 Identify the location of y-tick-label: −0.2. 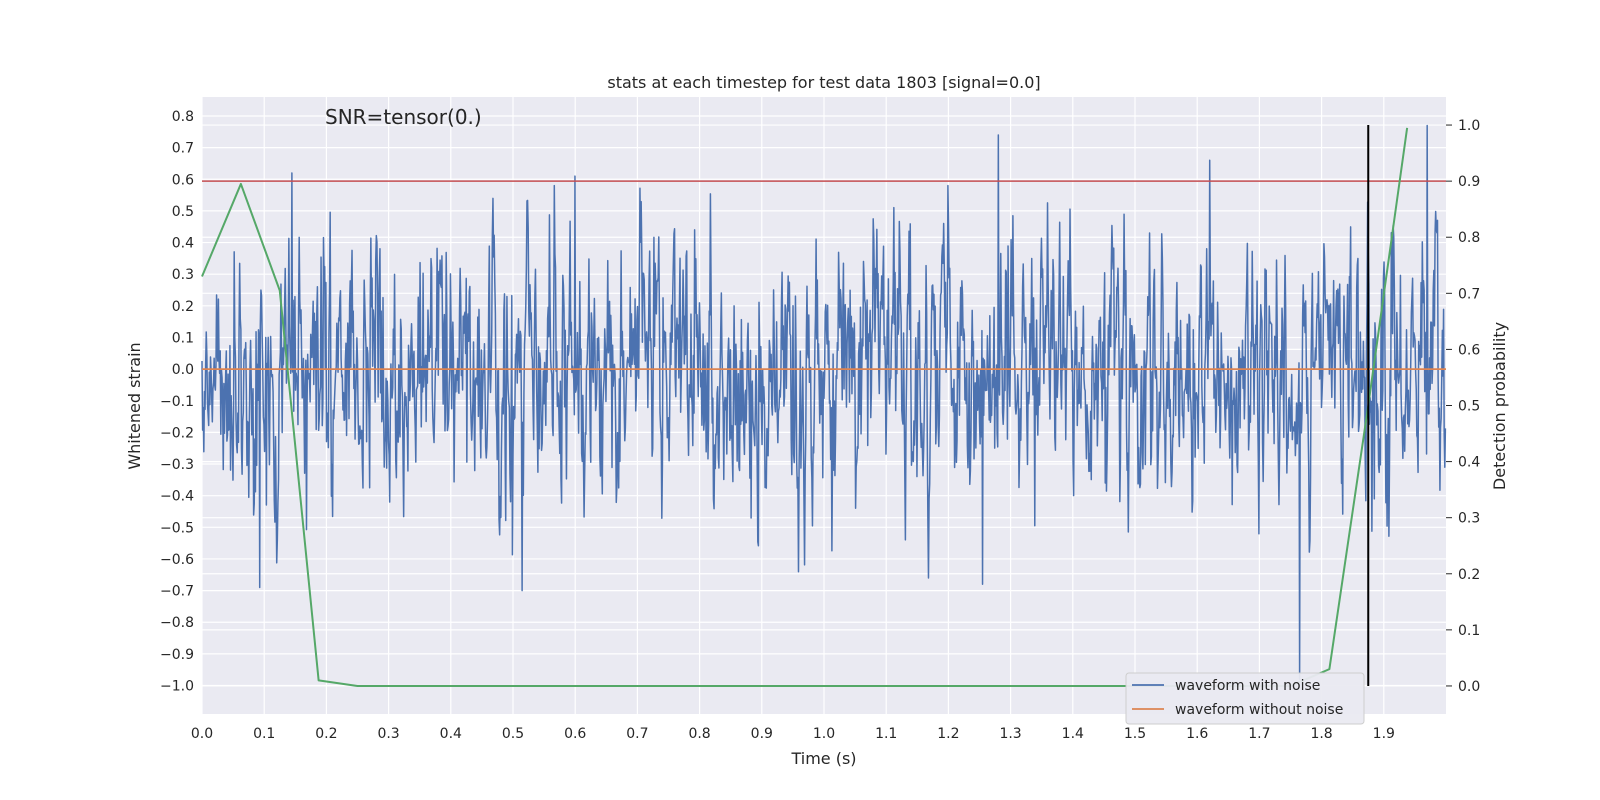
(177, 433).